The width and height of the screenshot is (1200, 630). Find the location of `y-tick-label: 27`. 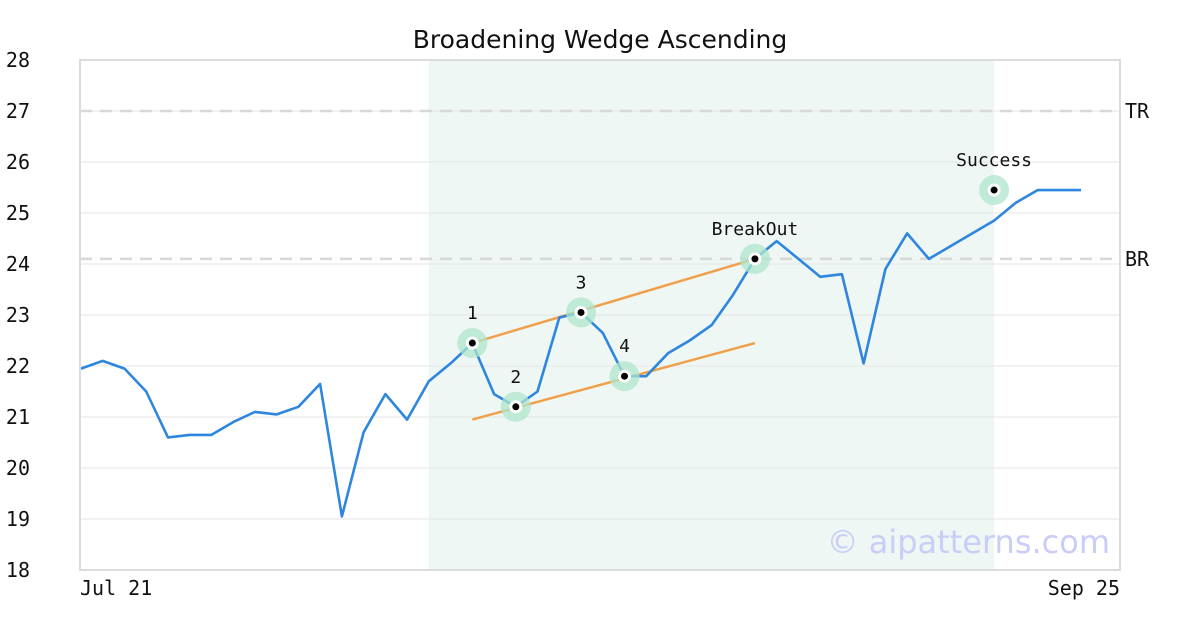

y-tick-label: 27 is located at coordinates (18, 111).